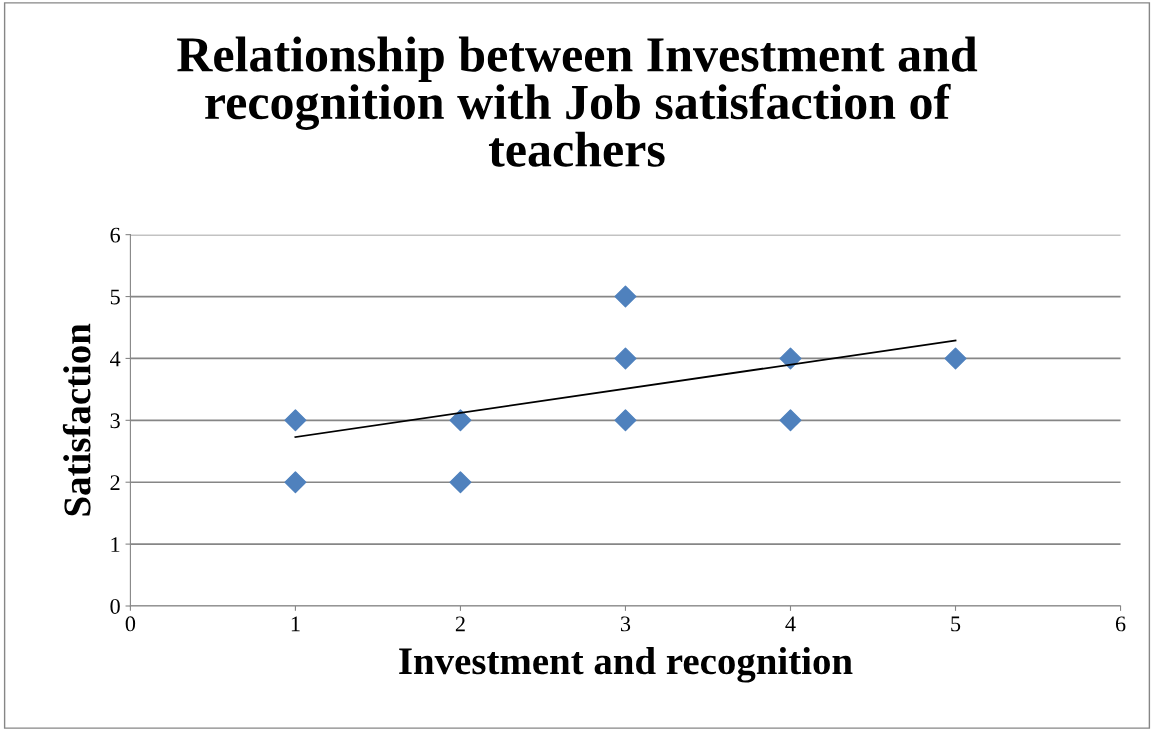  What do you see at coordinates (956, 624) in the screenshot?
I see `x-tick-label: 5` at bounding box center [956, 624].